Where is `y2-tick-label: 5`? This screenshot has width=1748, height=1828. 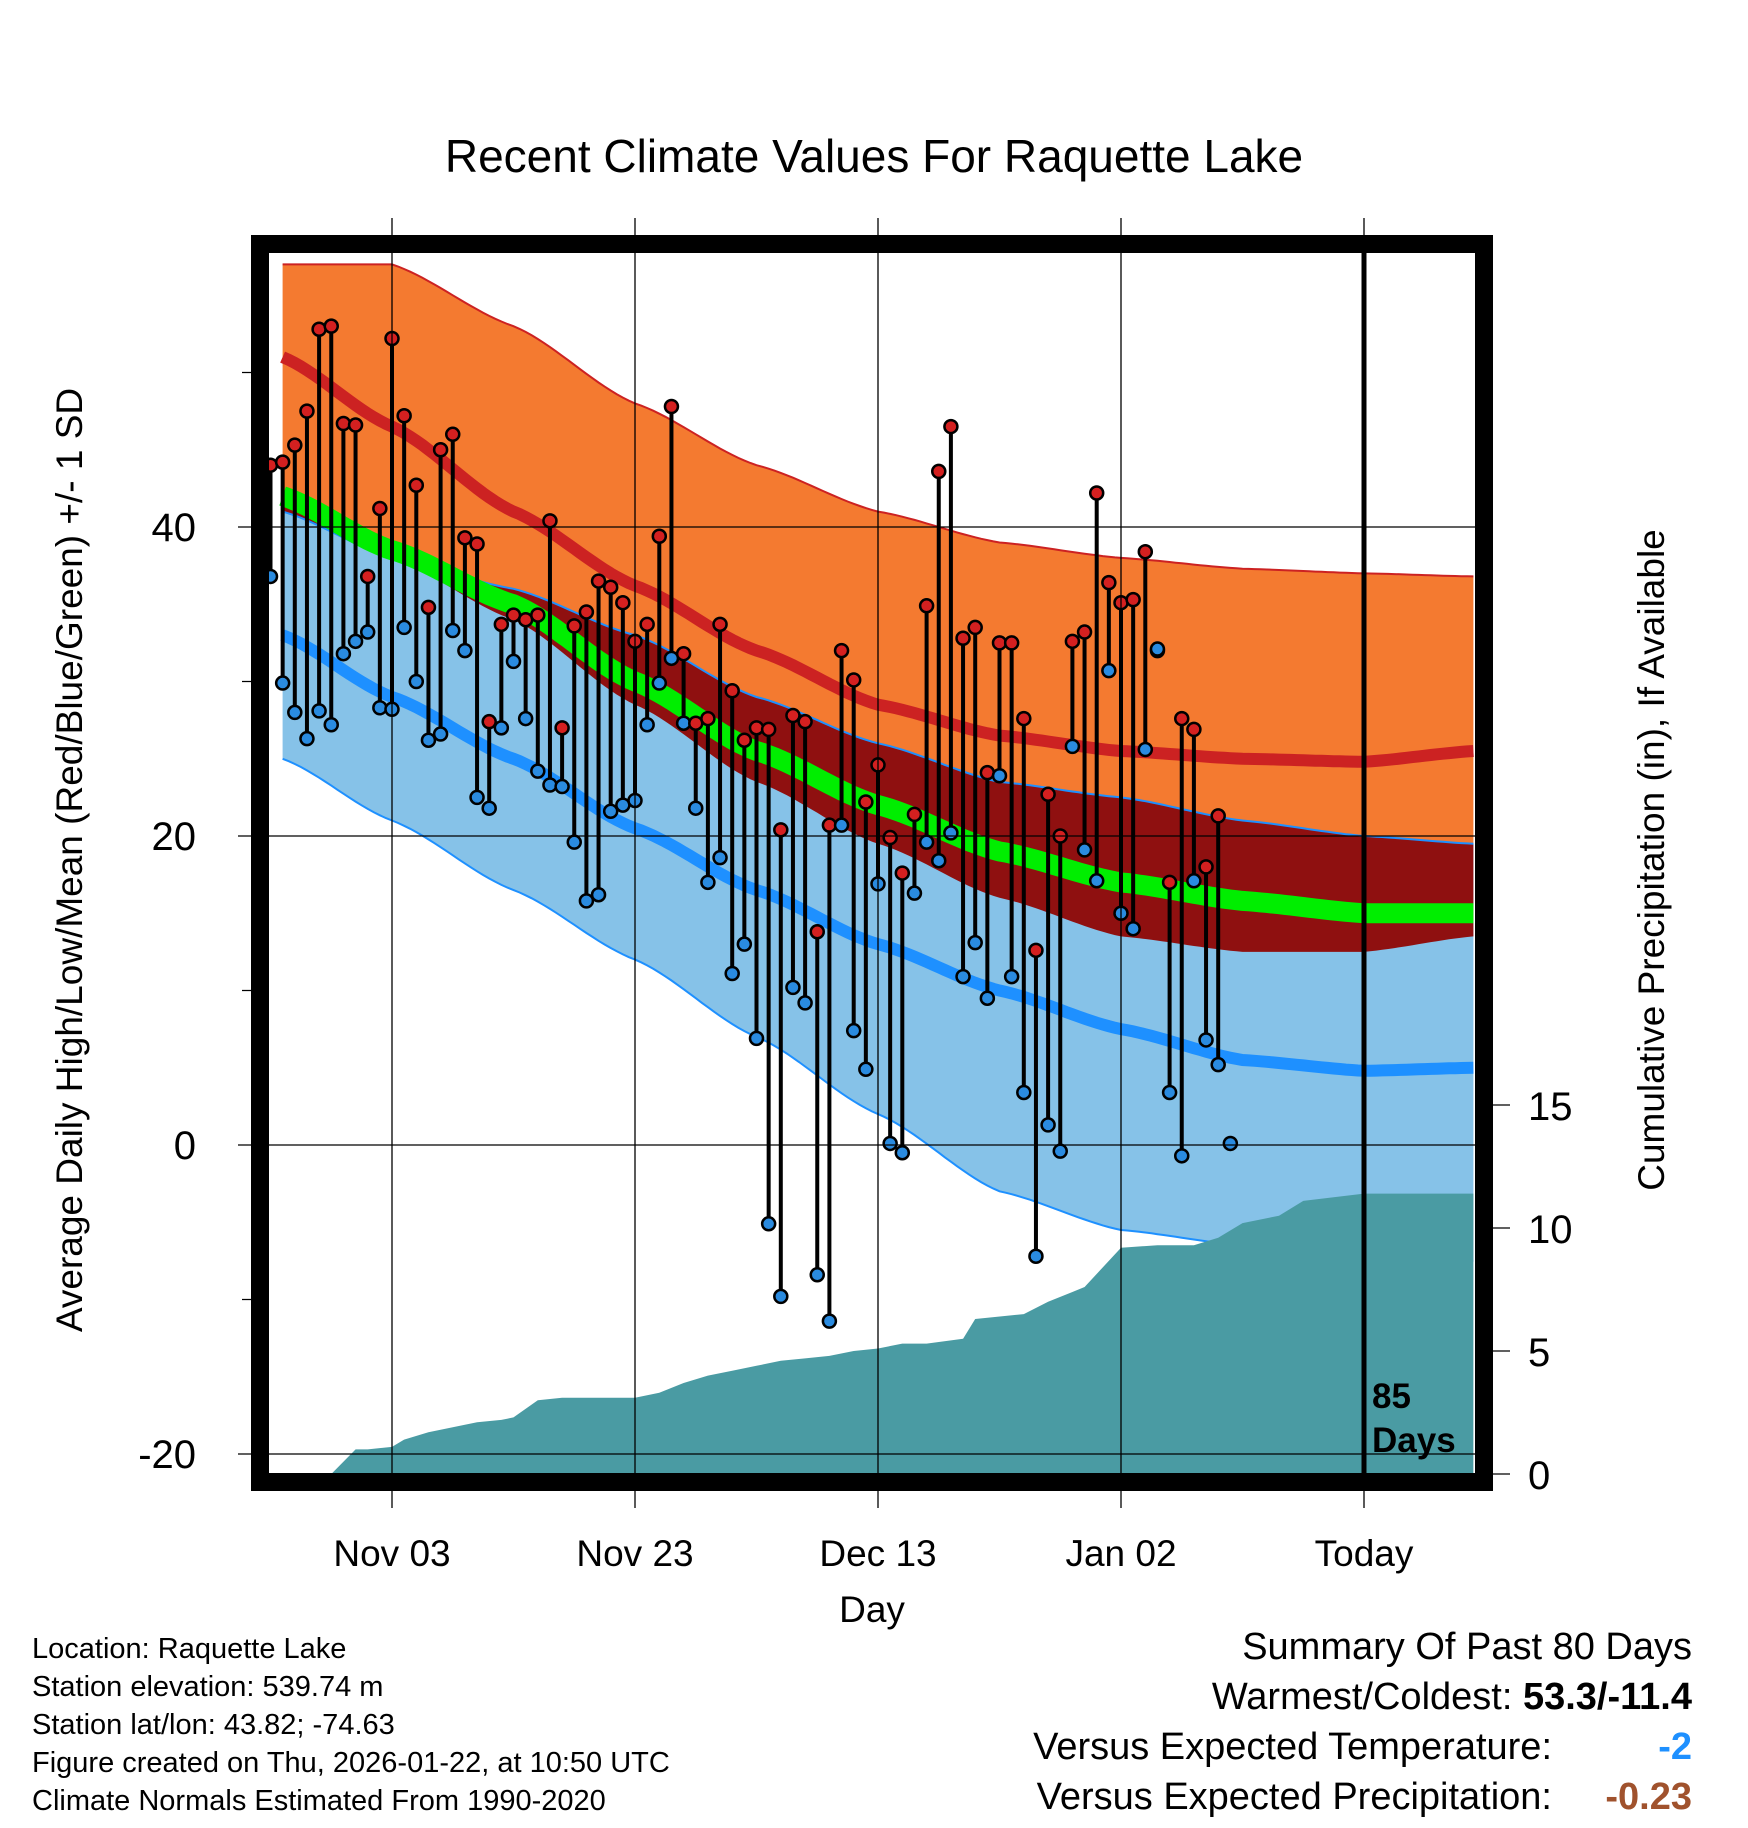 y2-tick-label: 5 is located at coordinates (1539, 1353).